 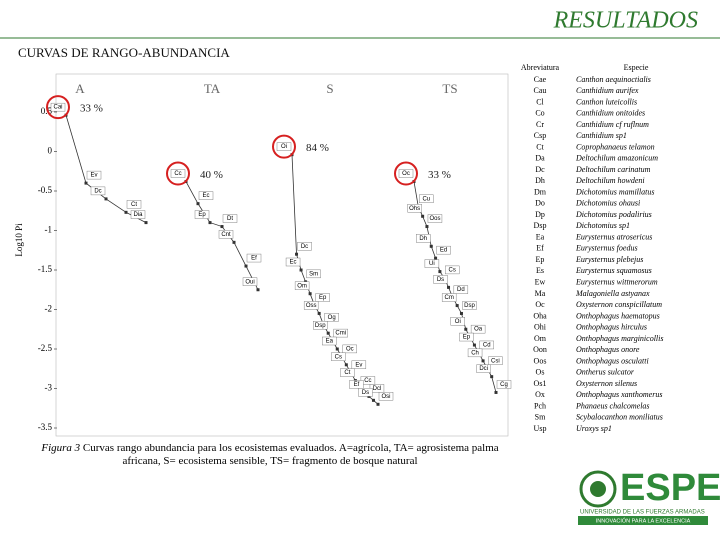 I want to click on panel-label: TS, so click(x=449, y=88).